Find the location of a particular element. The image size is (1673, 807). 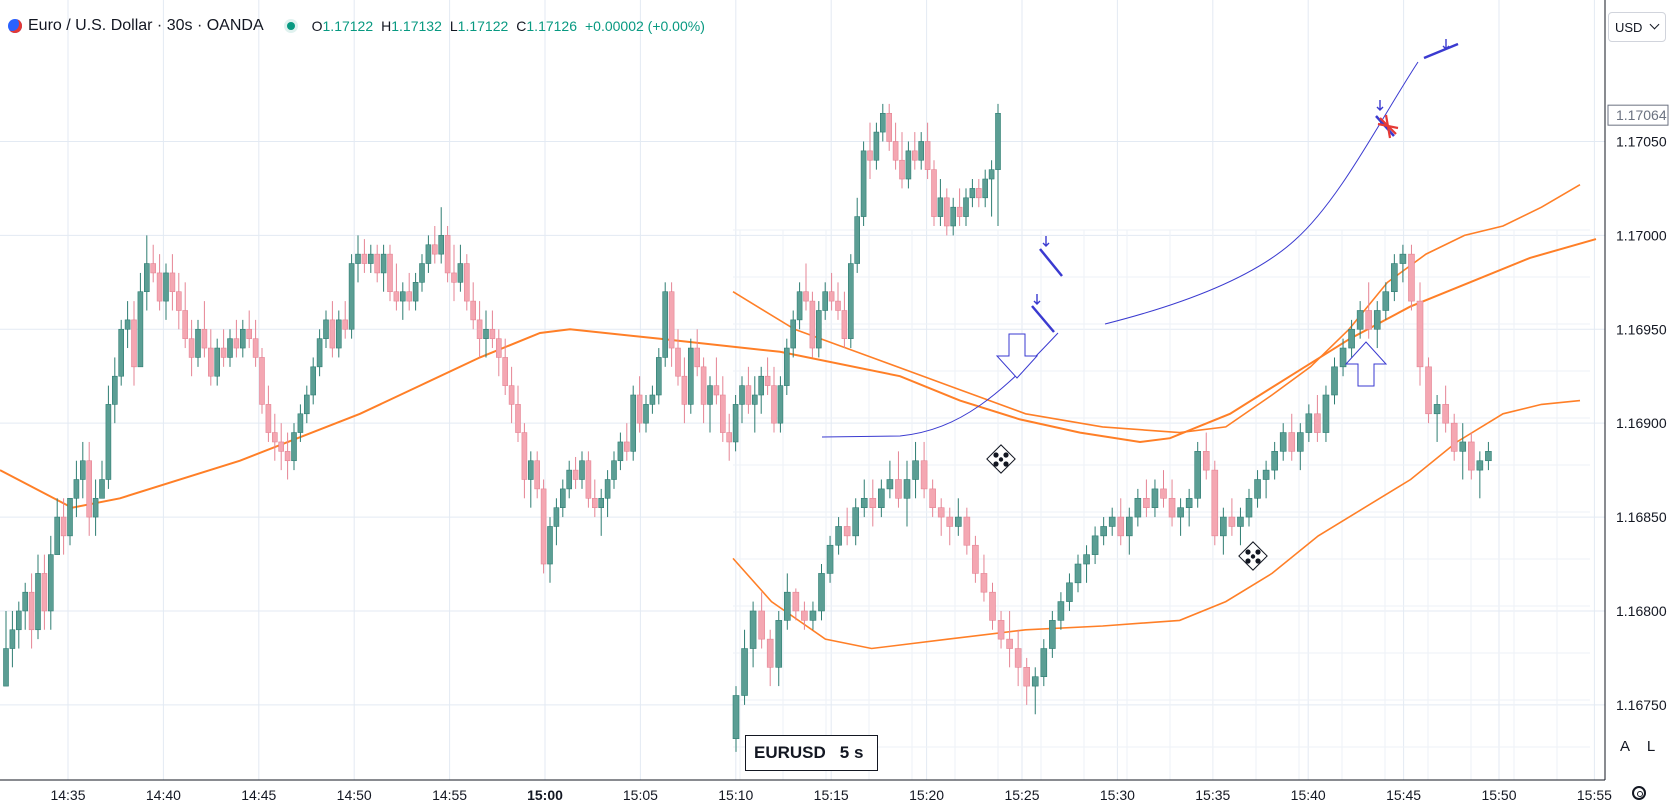

symbol-title: Euro / U.S. Dollar · 30s · OANDA is located at coordinates (146, 25).